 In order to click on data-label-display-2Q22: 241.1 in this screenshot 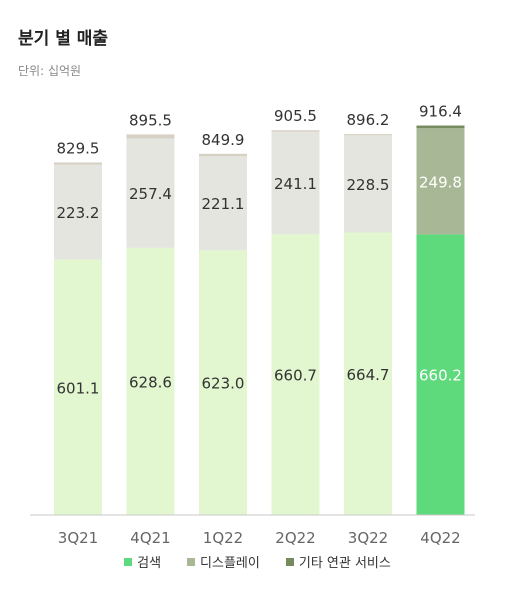, I will do `click(295, 184)`.